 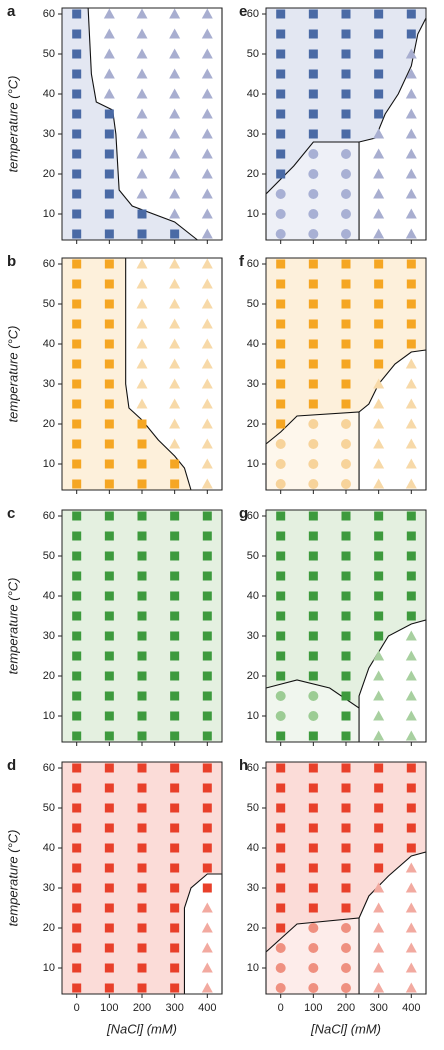 What do you see at coordinates (253, 14) in the screenshot?
I see `y-tick-label: 60` at bounding box center [253, 14].